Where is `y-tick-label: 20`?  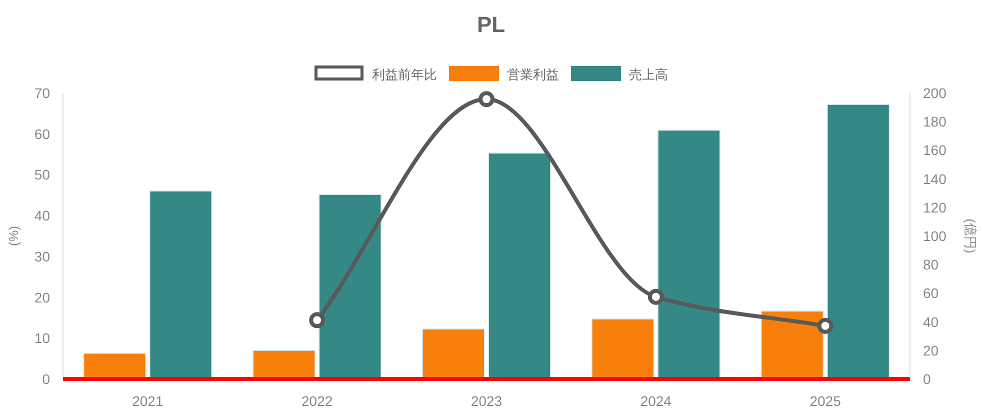 y-tick-label: 20 is located at coordinates (42, 297).